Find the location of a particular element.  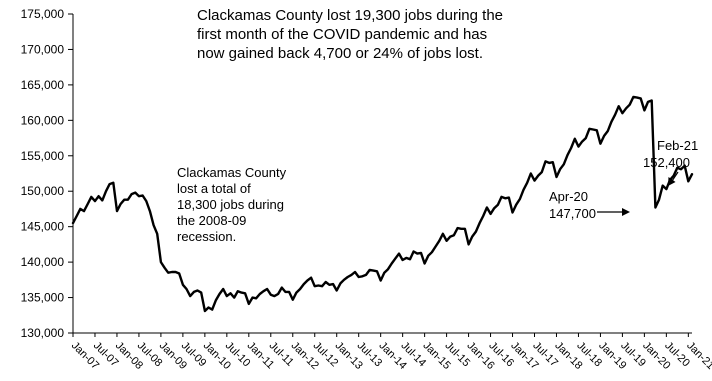

y-tick-label: 130,000 is located at coordinates (43, 333).